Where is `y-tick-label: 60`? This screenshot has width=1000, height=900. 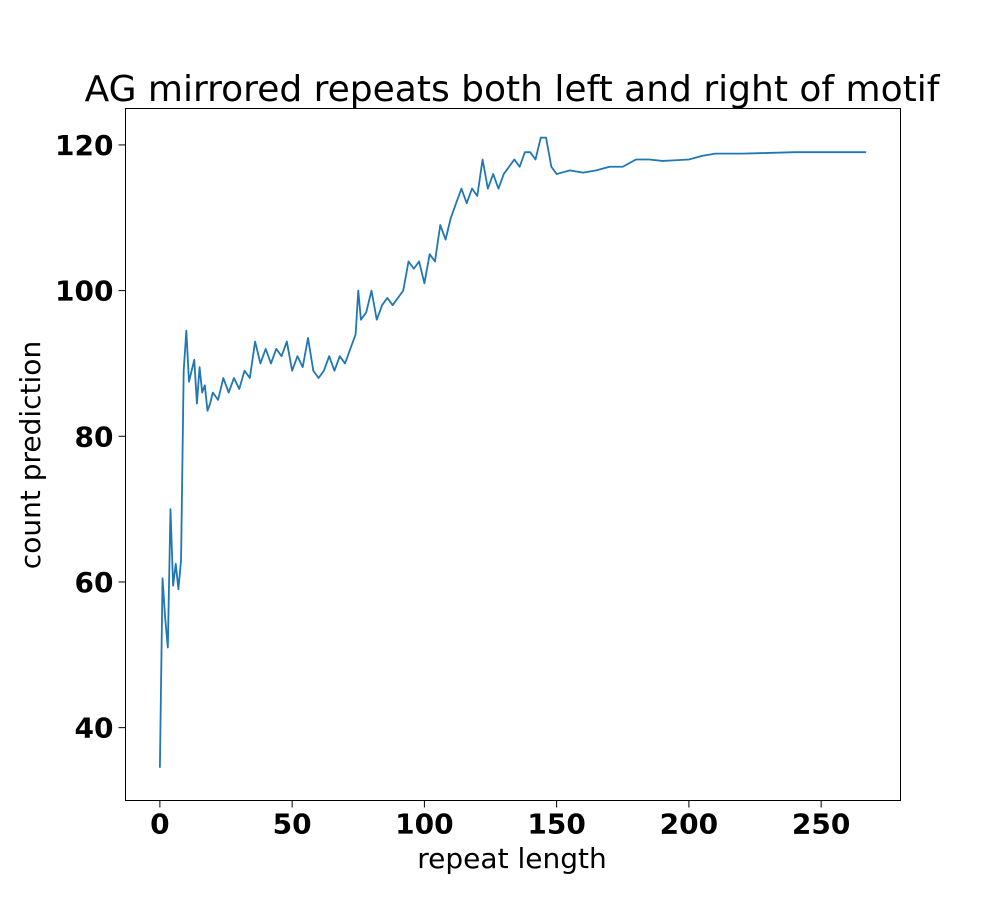 y-tick-label: 60 is located at coordinates (94, 582).